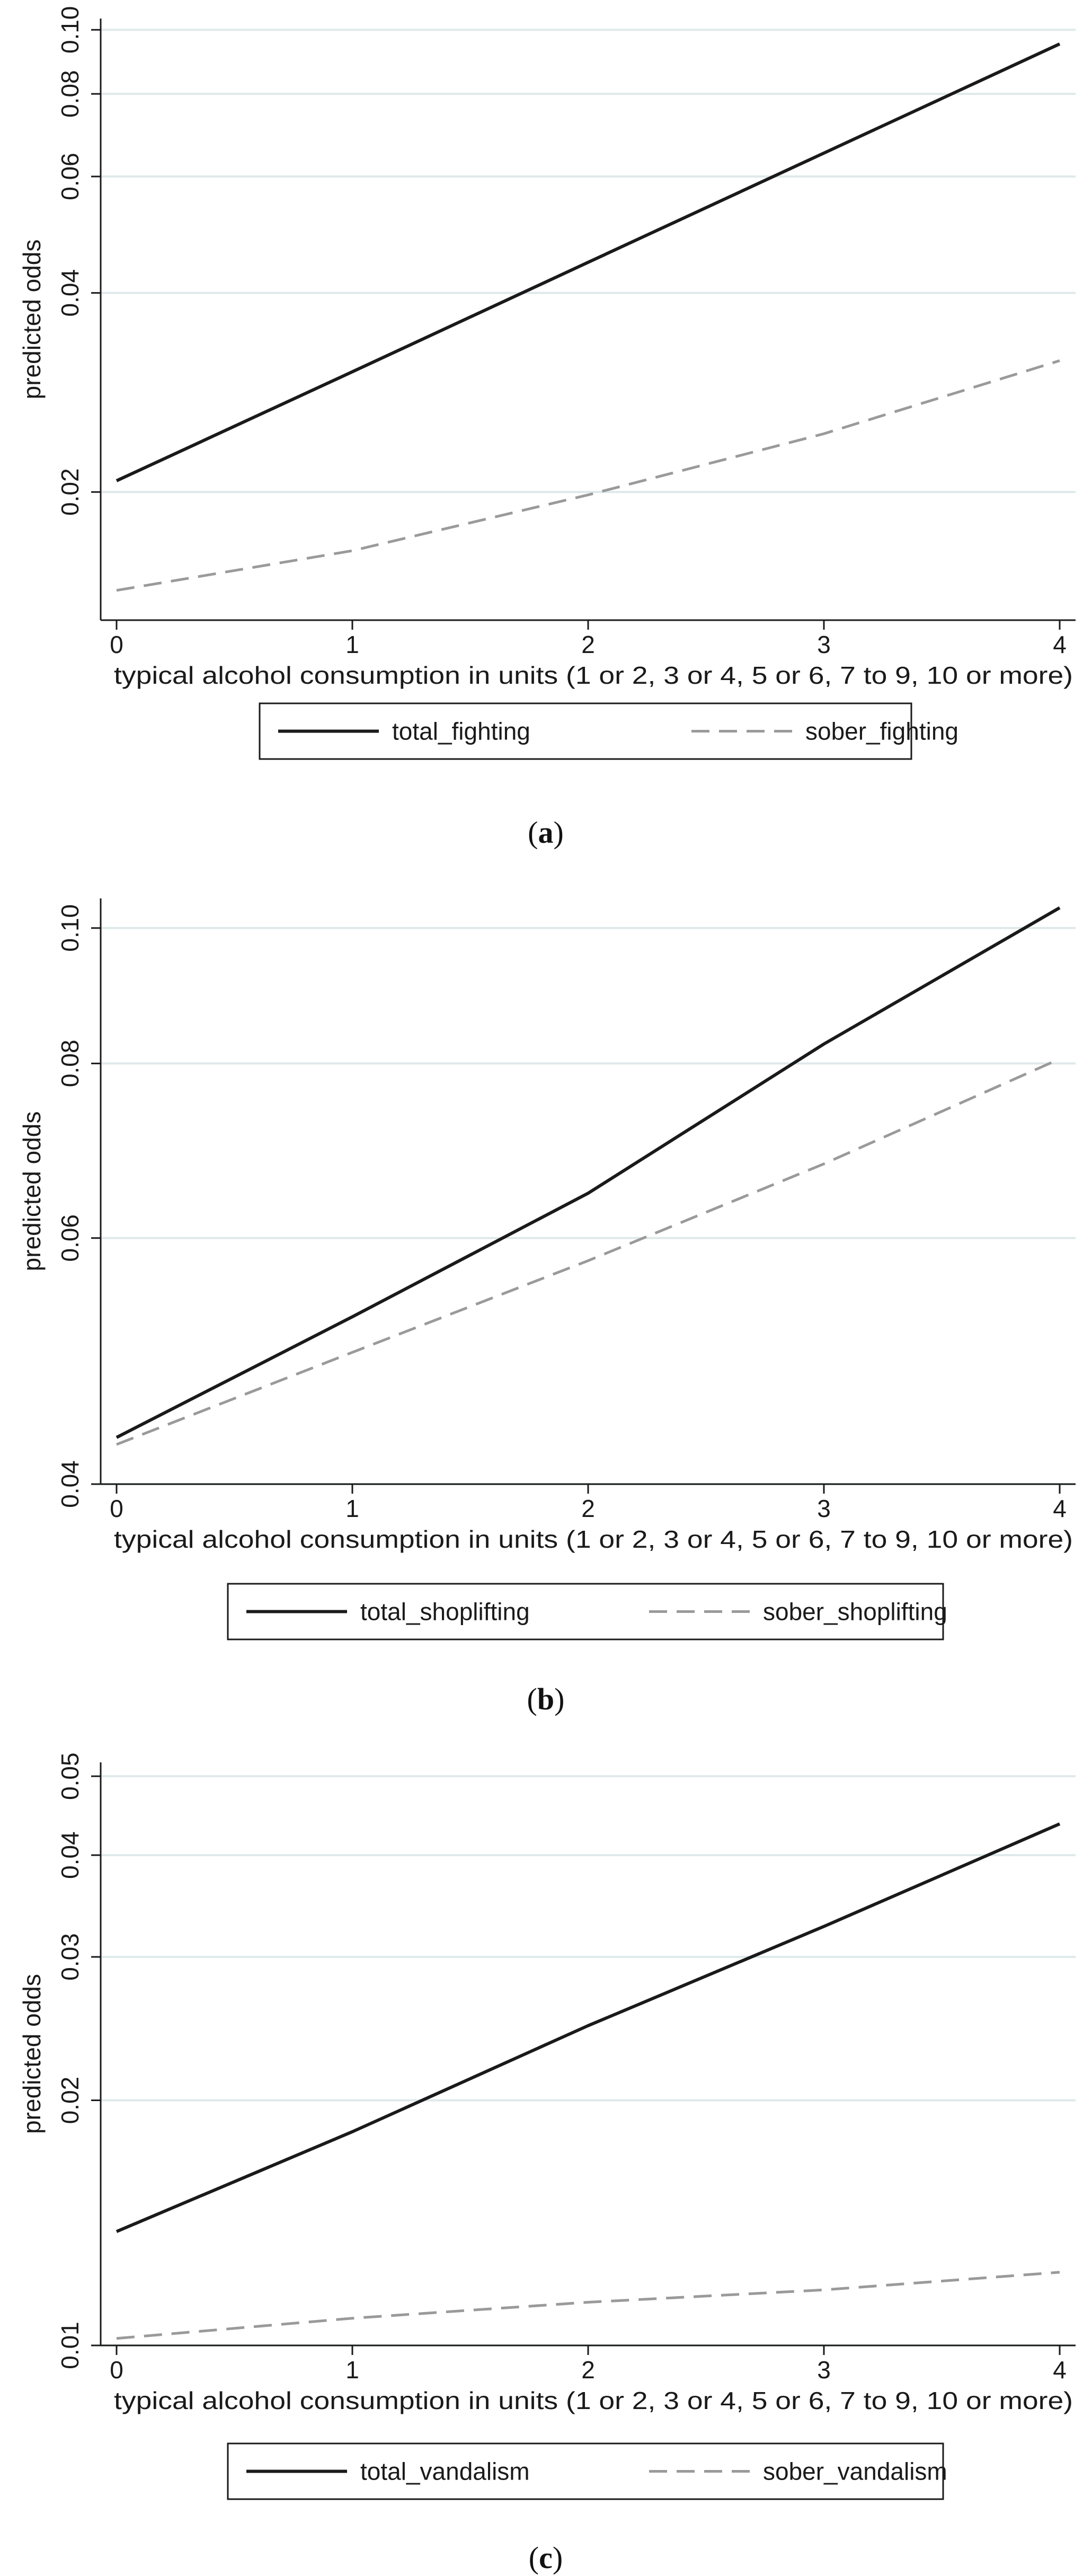 The width and height of the screenshot is (1092, 2576). I want to click on series-line-total-vandalism, so click(589, 2027).